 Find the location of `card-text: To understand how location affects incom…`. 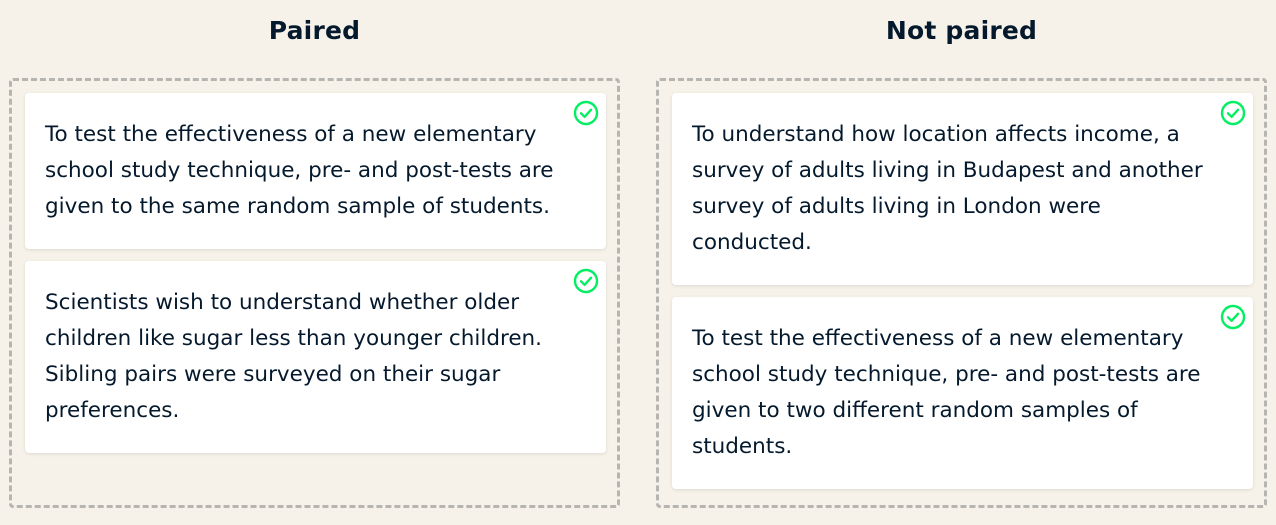

card-text: To understand how location affects incom… is located at coordinates (947, 188).